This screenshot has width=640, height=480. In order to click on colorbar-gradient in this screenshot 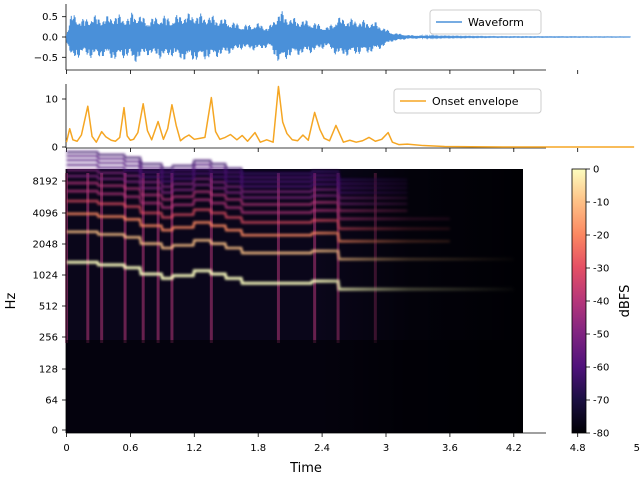, I will do `click(579, 301)`.